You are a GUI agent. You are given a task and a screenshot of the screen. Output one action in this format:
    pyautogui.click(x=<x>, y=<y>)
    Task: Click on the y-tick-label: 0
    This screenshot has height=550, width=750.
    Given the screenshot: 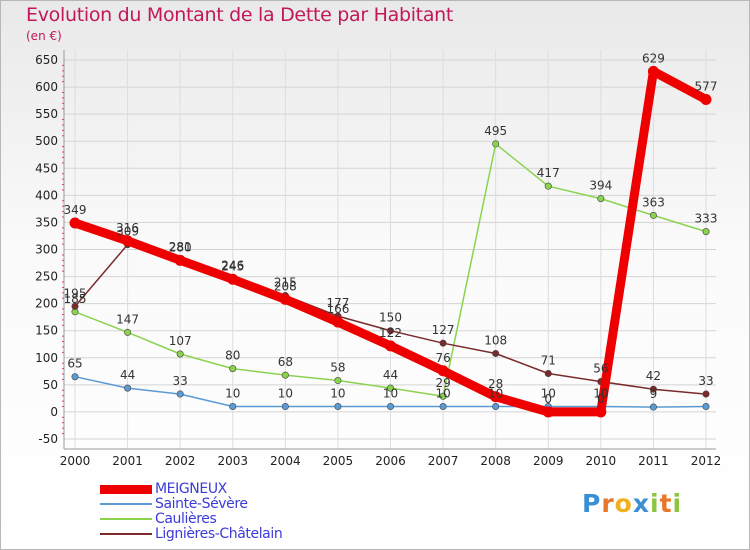 What is the action you would take?
    pyautogui.click(x=54, y=412)
    